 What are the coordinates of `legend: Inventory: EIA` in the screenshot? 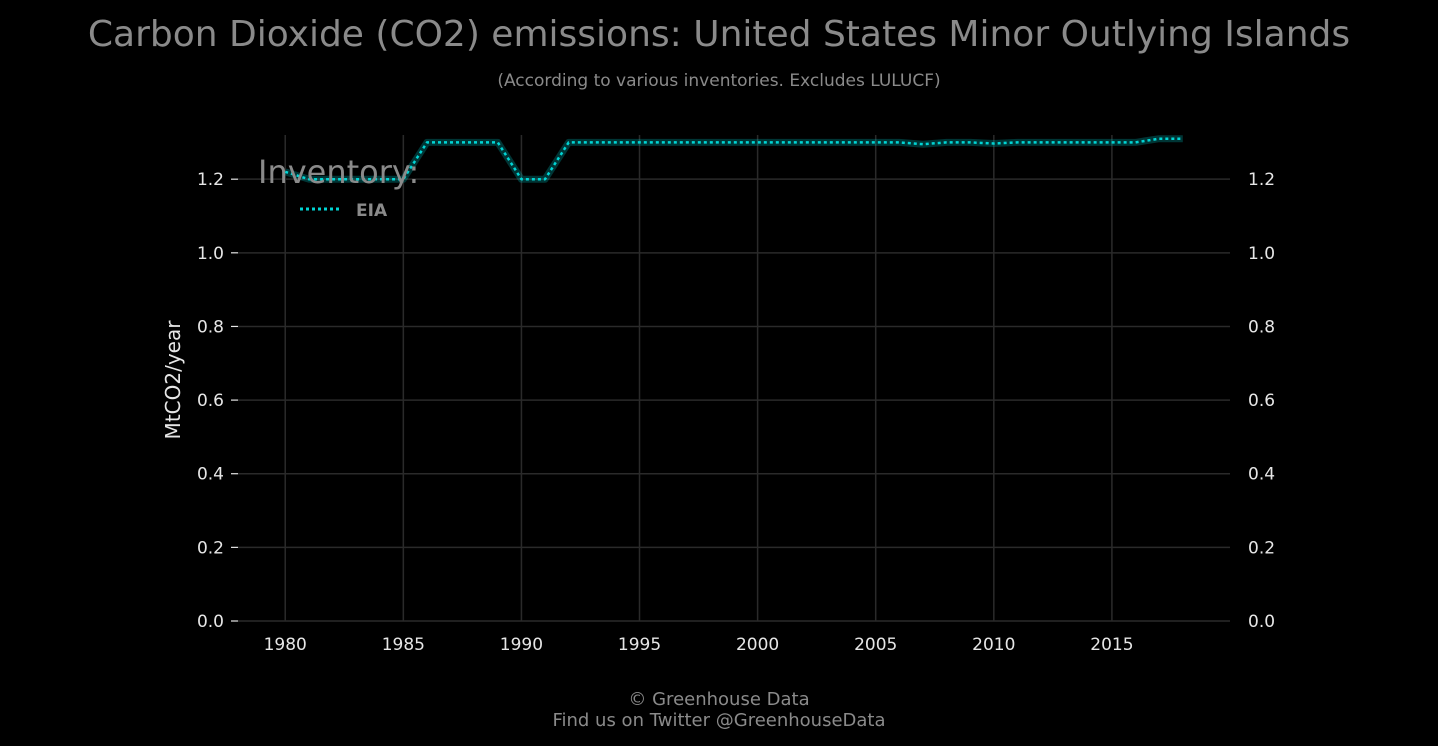 It's located at (338, 187).